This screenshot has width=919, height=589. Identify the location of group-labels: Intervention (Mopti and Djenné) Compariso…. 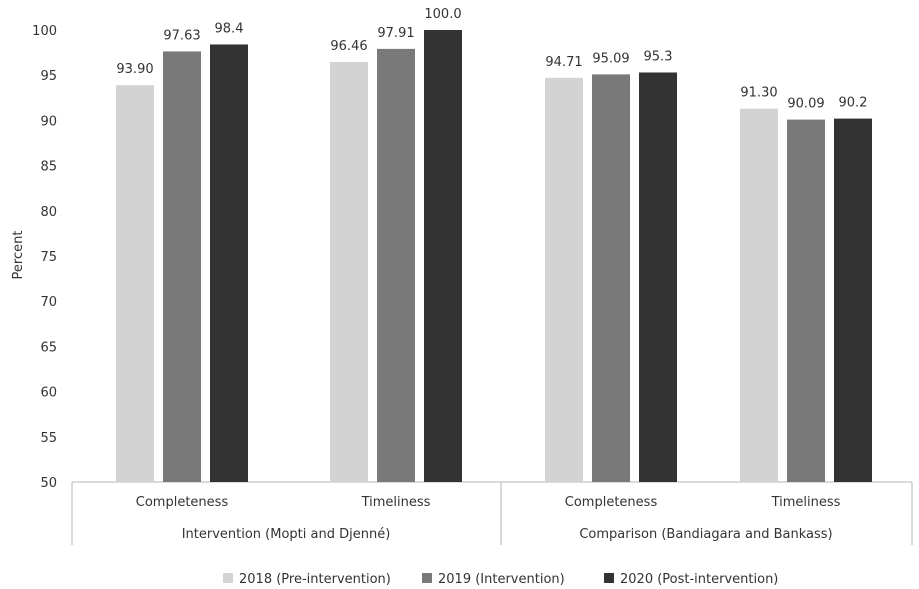
(507, 534).